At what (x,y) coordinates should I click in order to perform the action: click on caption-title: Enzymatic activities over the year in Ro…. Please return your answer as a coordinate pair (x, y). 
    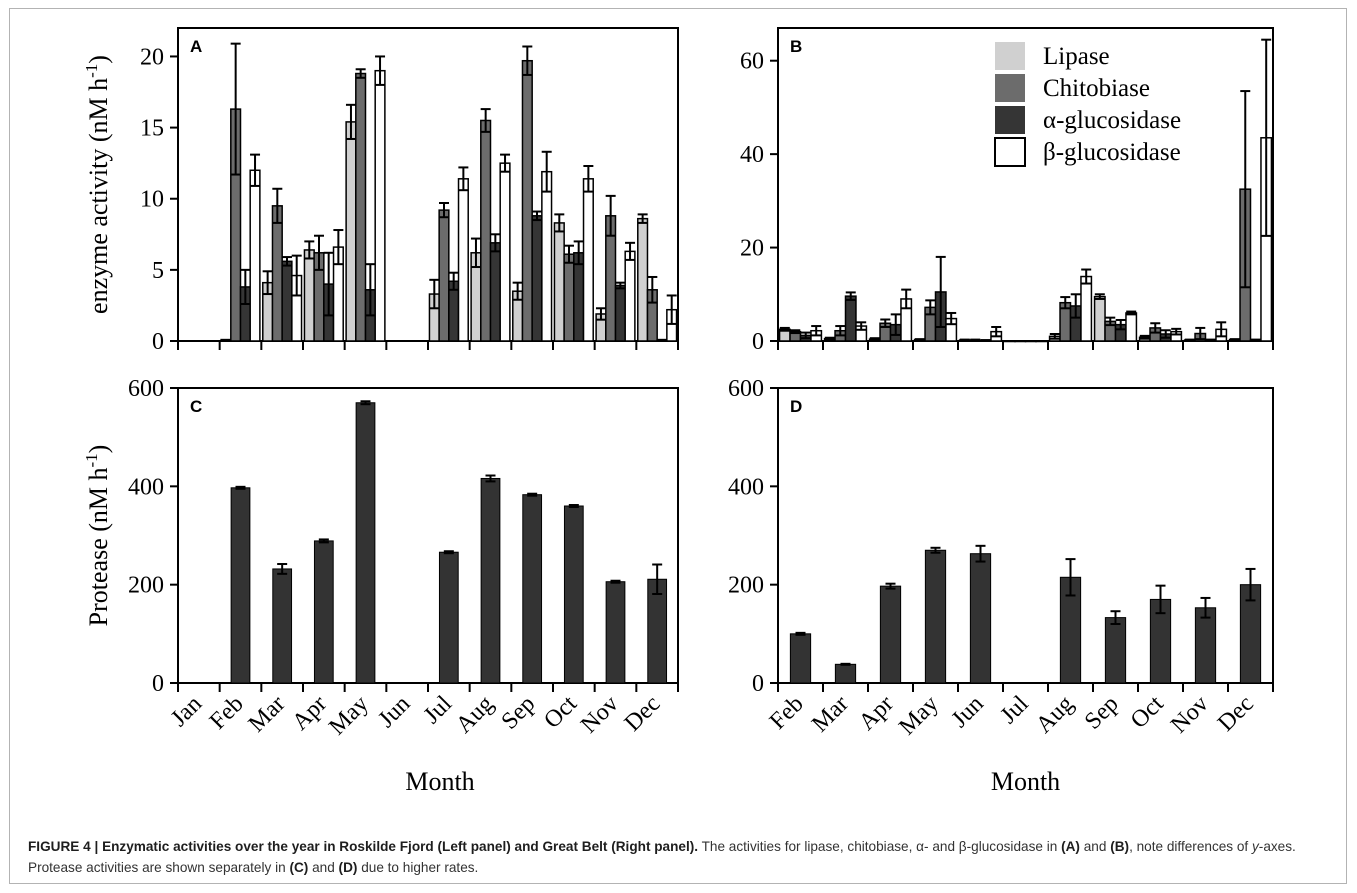
    Looking at the image, I should click on (400, 846).